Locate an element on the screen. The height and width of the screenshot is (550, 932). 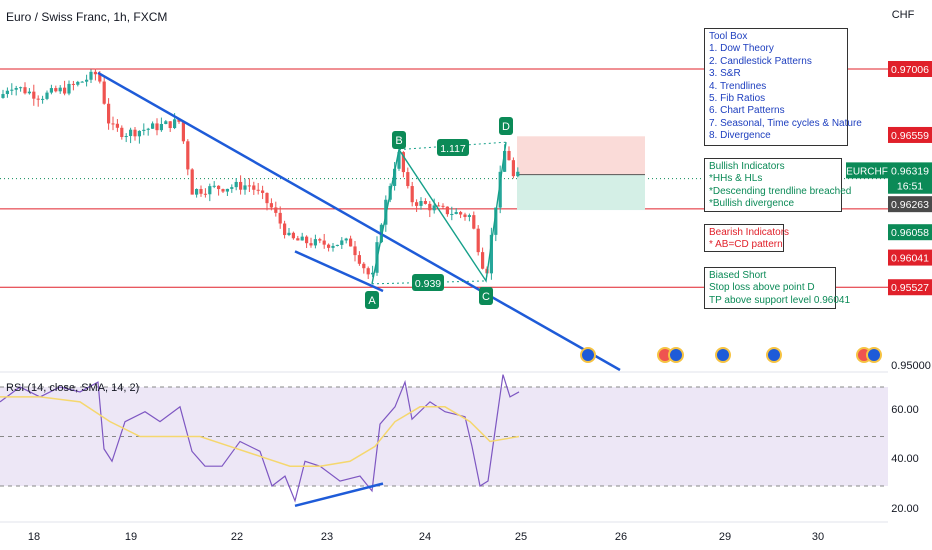
event-icons is located at coordinates (731, 355).